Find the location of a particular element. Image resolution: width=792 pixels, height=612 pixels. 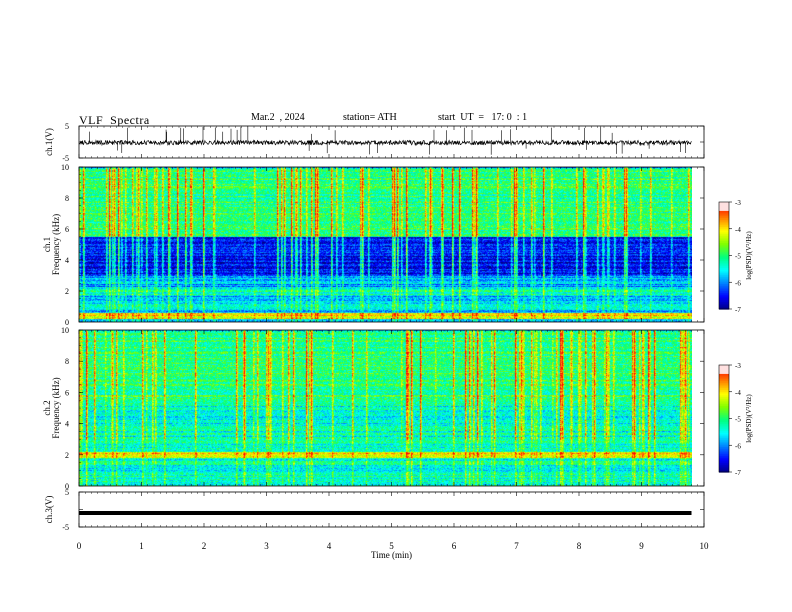

ch1-ytick: 5 is located at coordinates (67, 126).